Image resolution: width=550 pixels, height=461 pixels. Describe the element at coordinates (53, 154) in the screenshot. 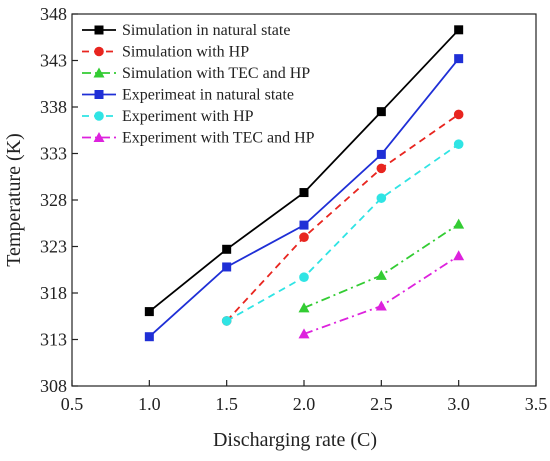

I see `y-tick-label: 333` at that location.